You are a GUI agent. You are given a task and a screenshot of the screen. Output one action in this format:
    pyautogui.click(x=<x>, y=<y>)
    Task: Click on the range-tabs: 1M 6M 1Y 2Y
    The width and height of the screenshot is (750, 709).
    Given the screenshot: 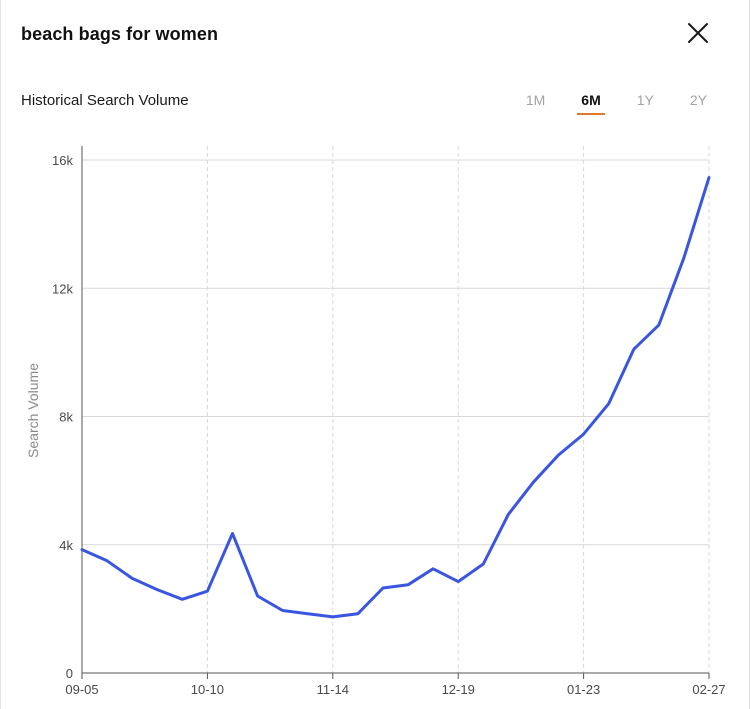 What is the action you would take?
    pyautogui.click(x=602, y=102)
    